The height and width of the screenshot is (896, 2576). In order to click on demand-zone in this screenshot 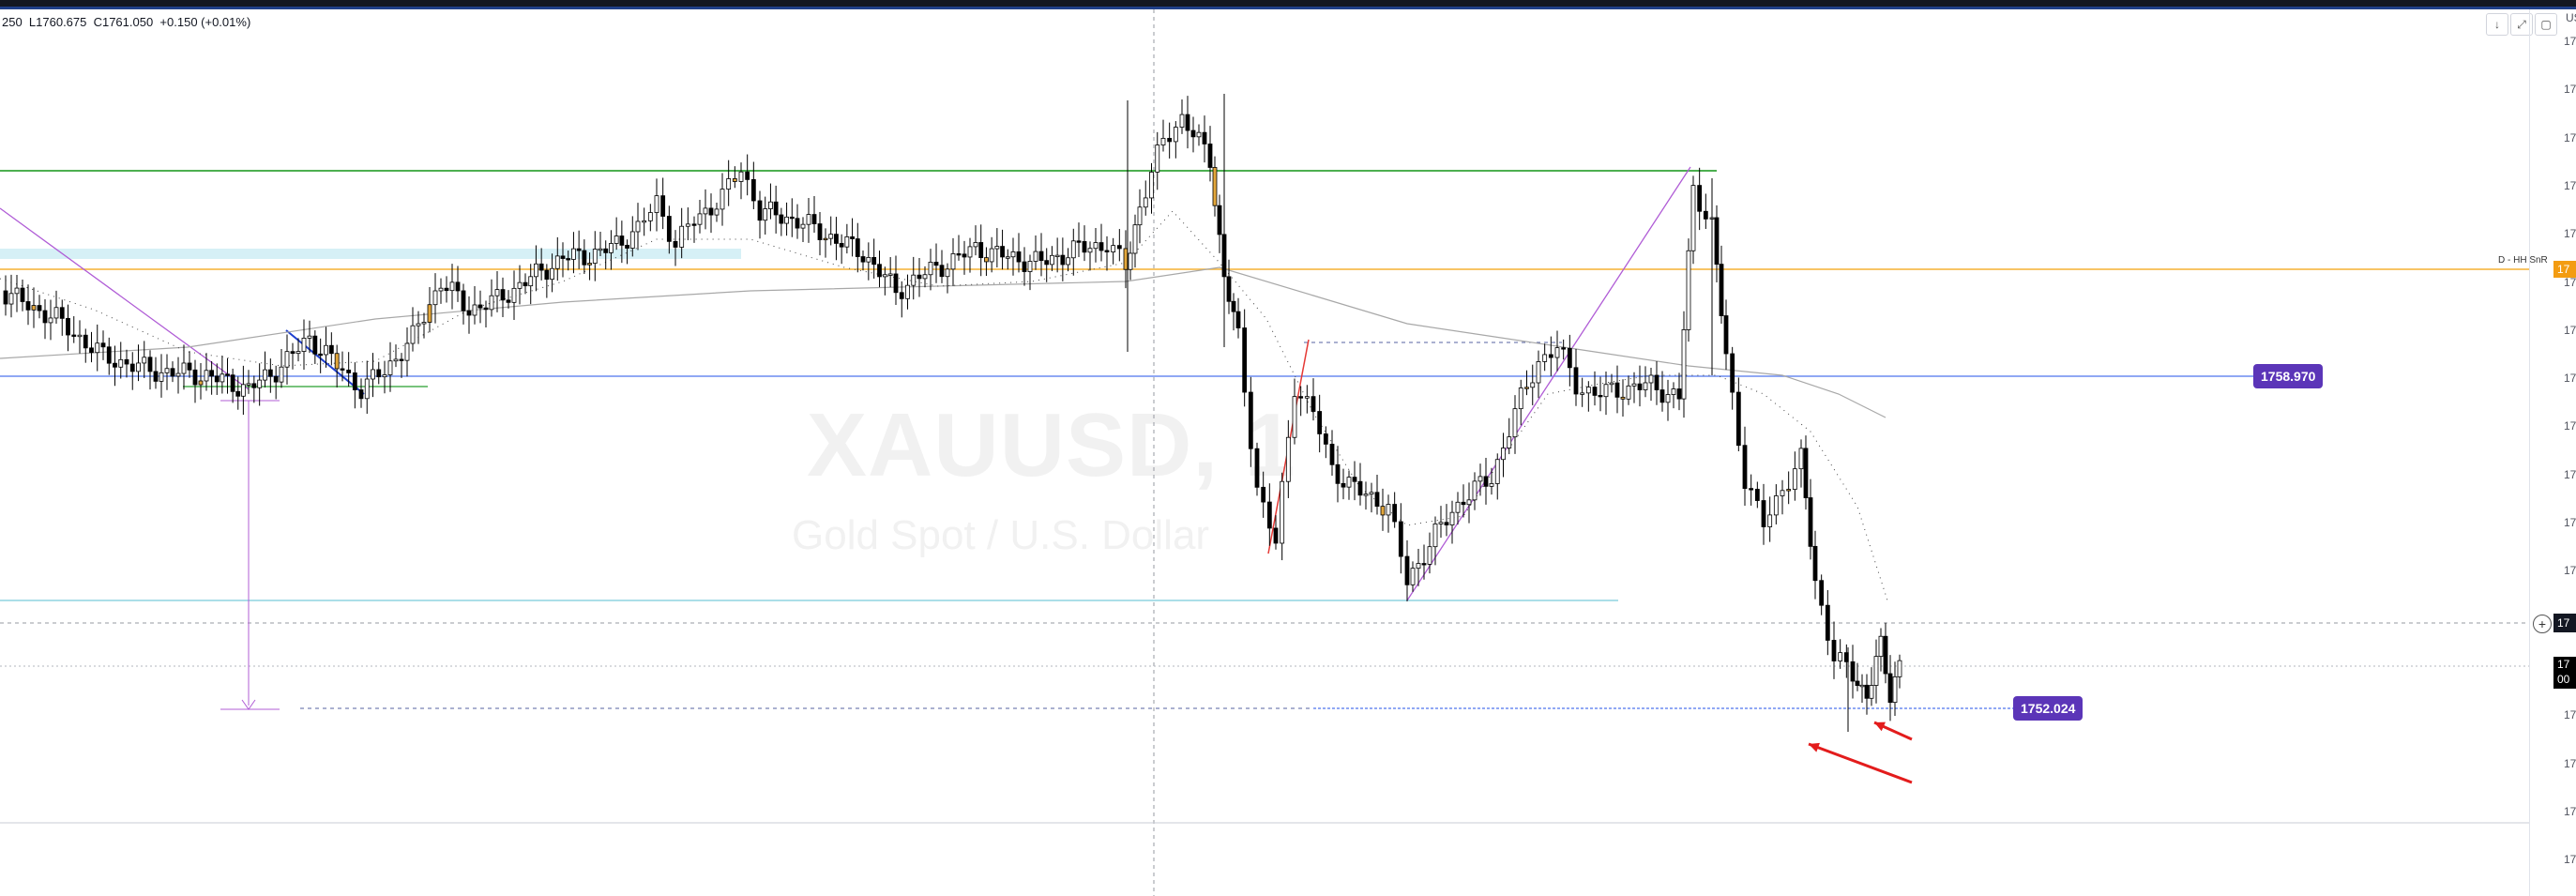, I will do `click(370, 254)`.